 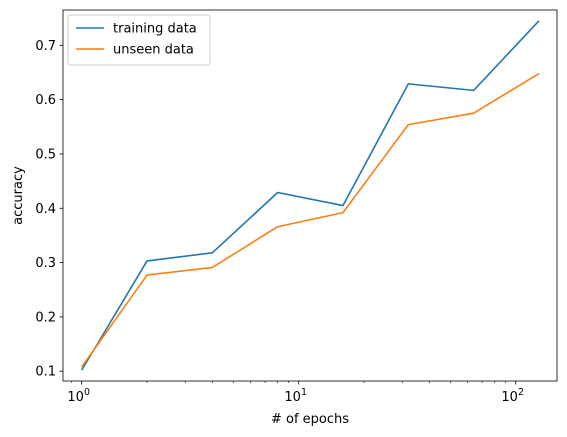 I want to click on y-tick-label: 0.6, so click(x=45, y=100).